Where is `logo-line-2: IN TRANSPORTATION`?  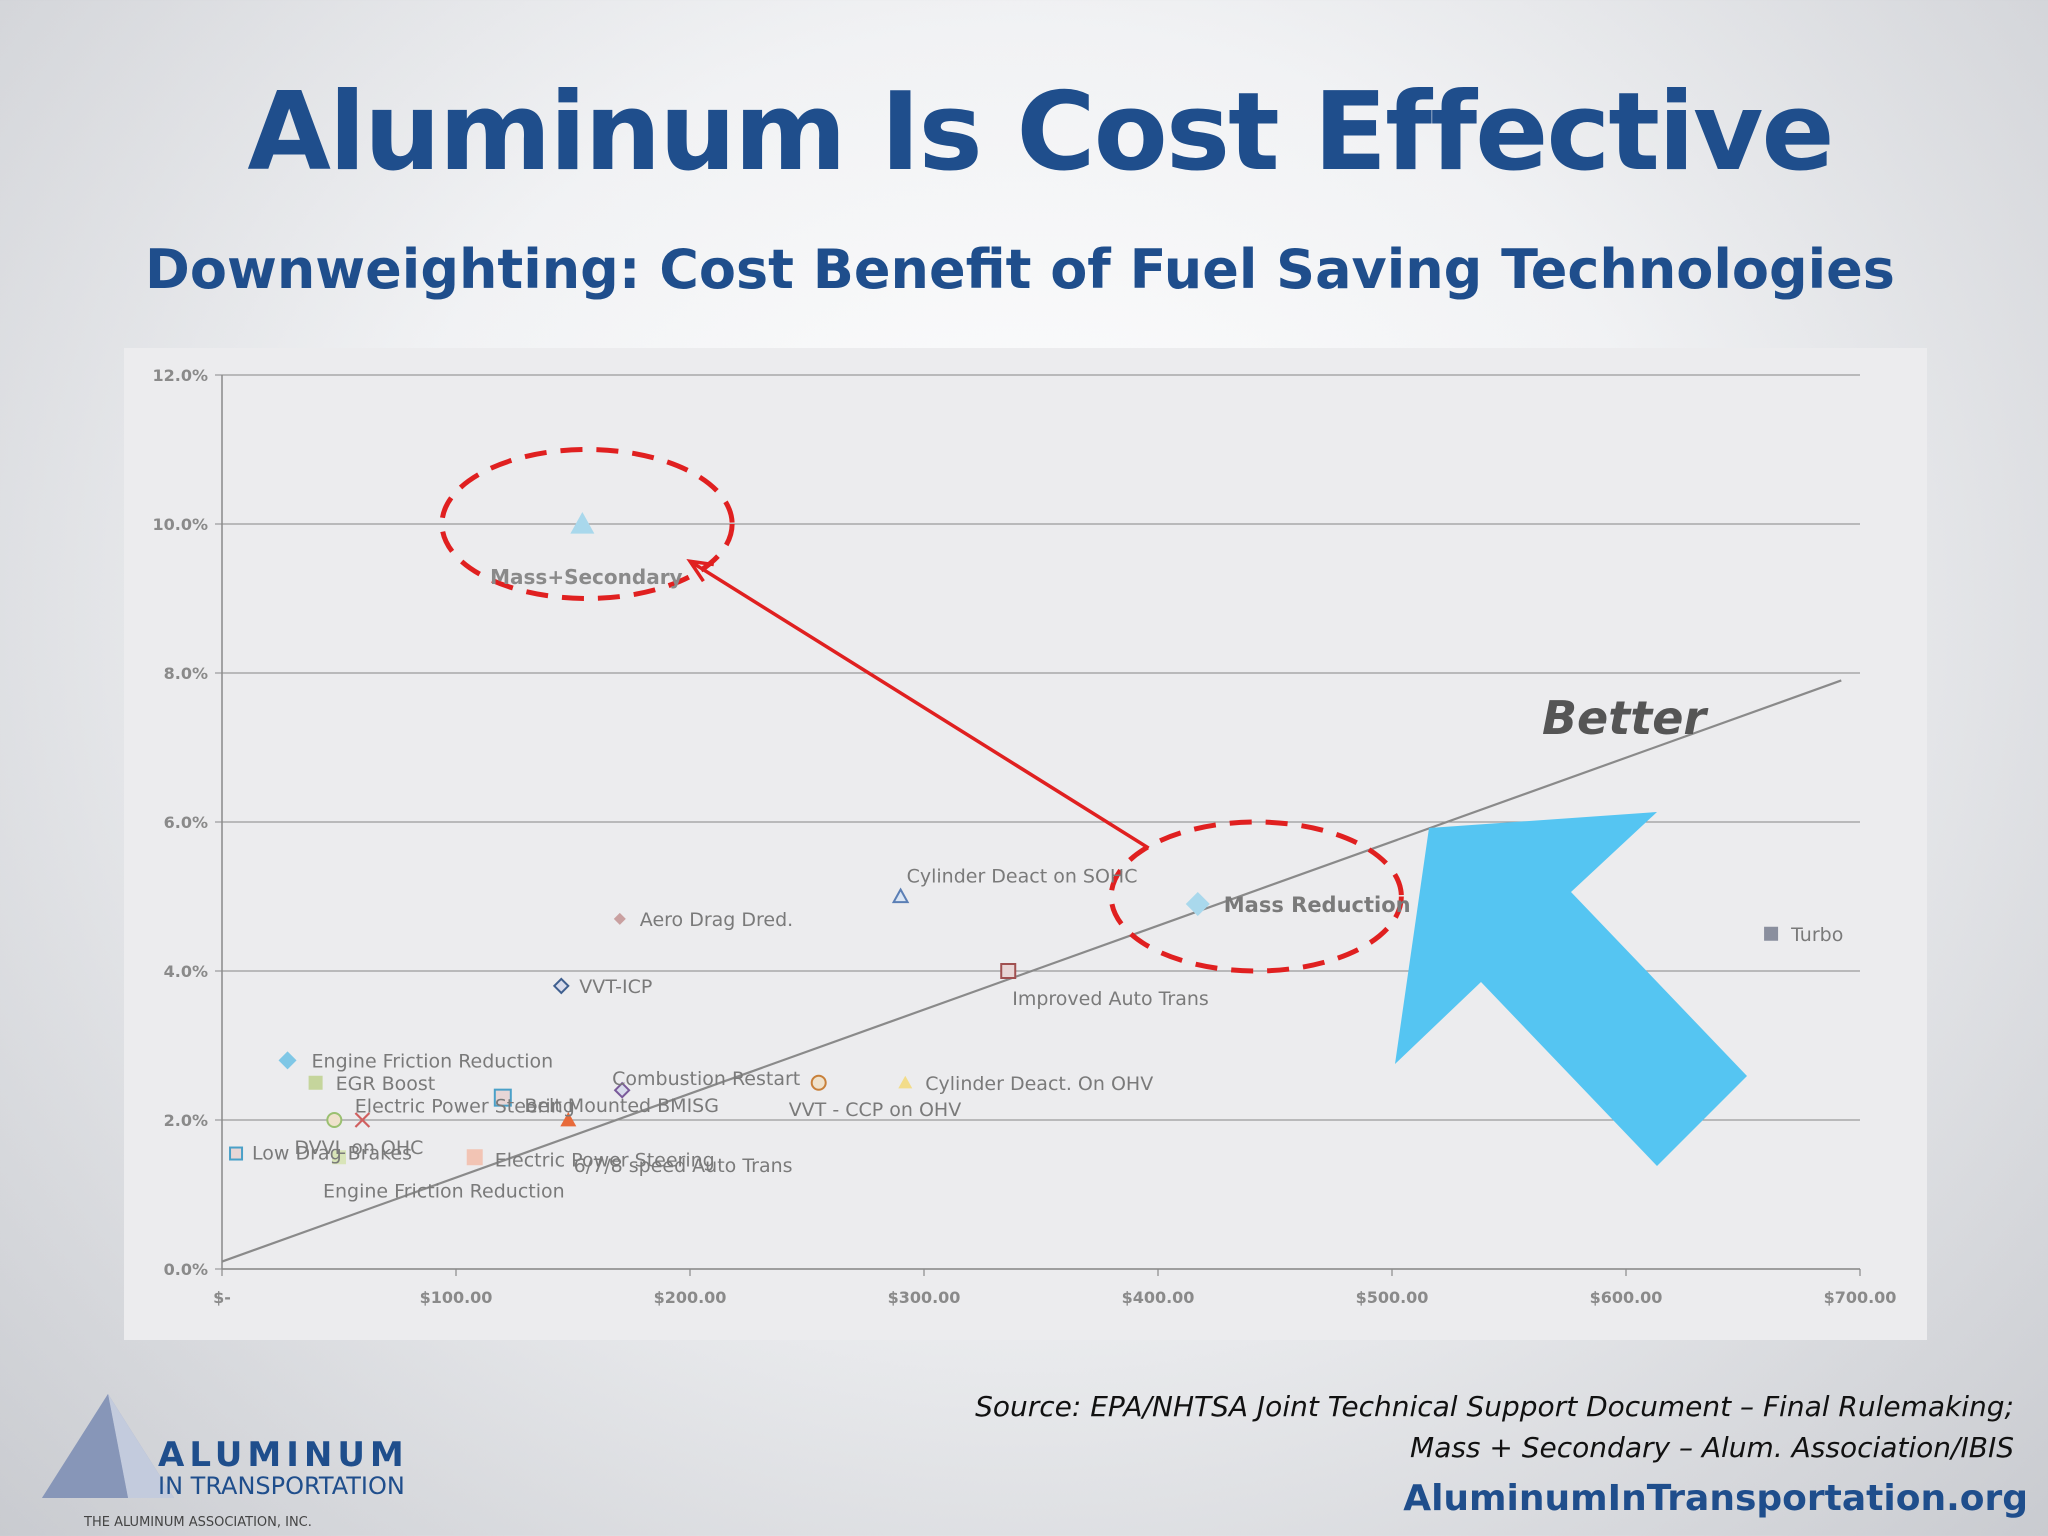 logo-line-2: IN TRANSPORTATION is located at coordinates (281, 1486).